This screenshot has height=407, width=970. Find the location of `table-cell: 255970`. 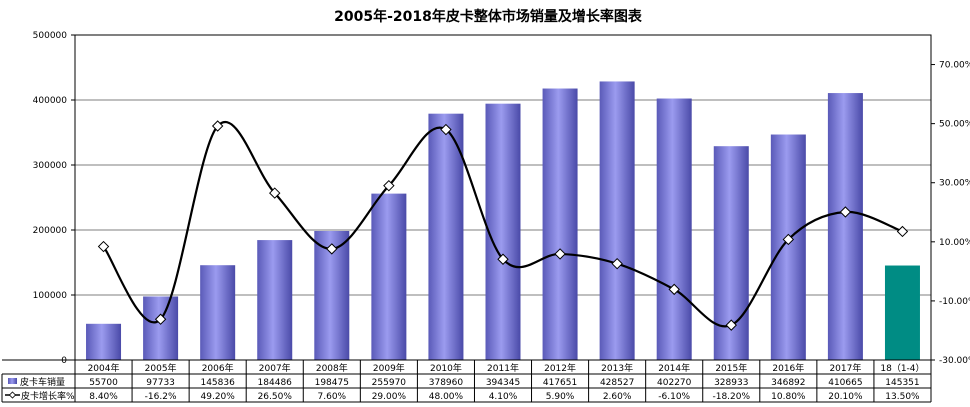

table-cell: 255970 is located at coordinates (389, 383).